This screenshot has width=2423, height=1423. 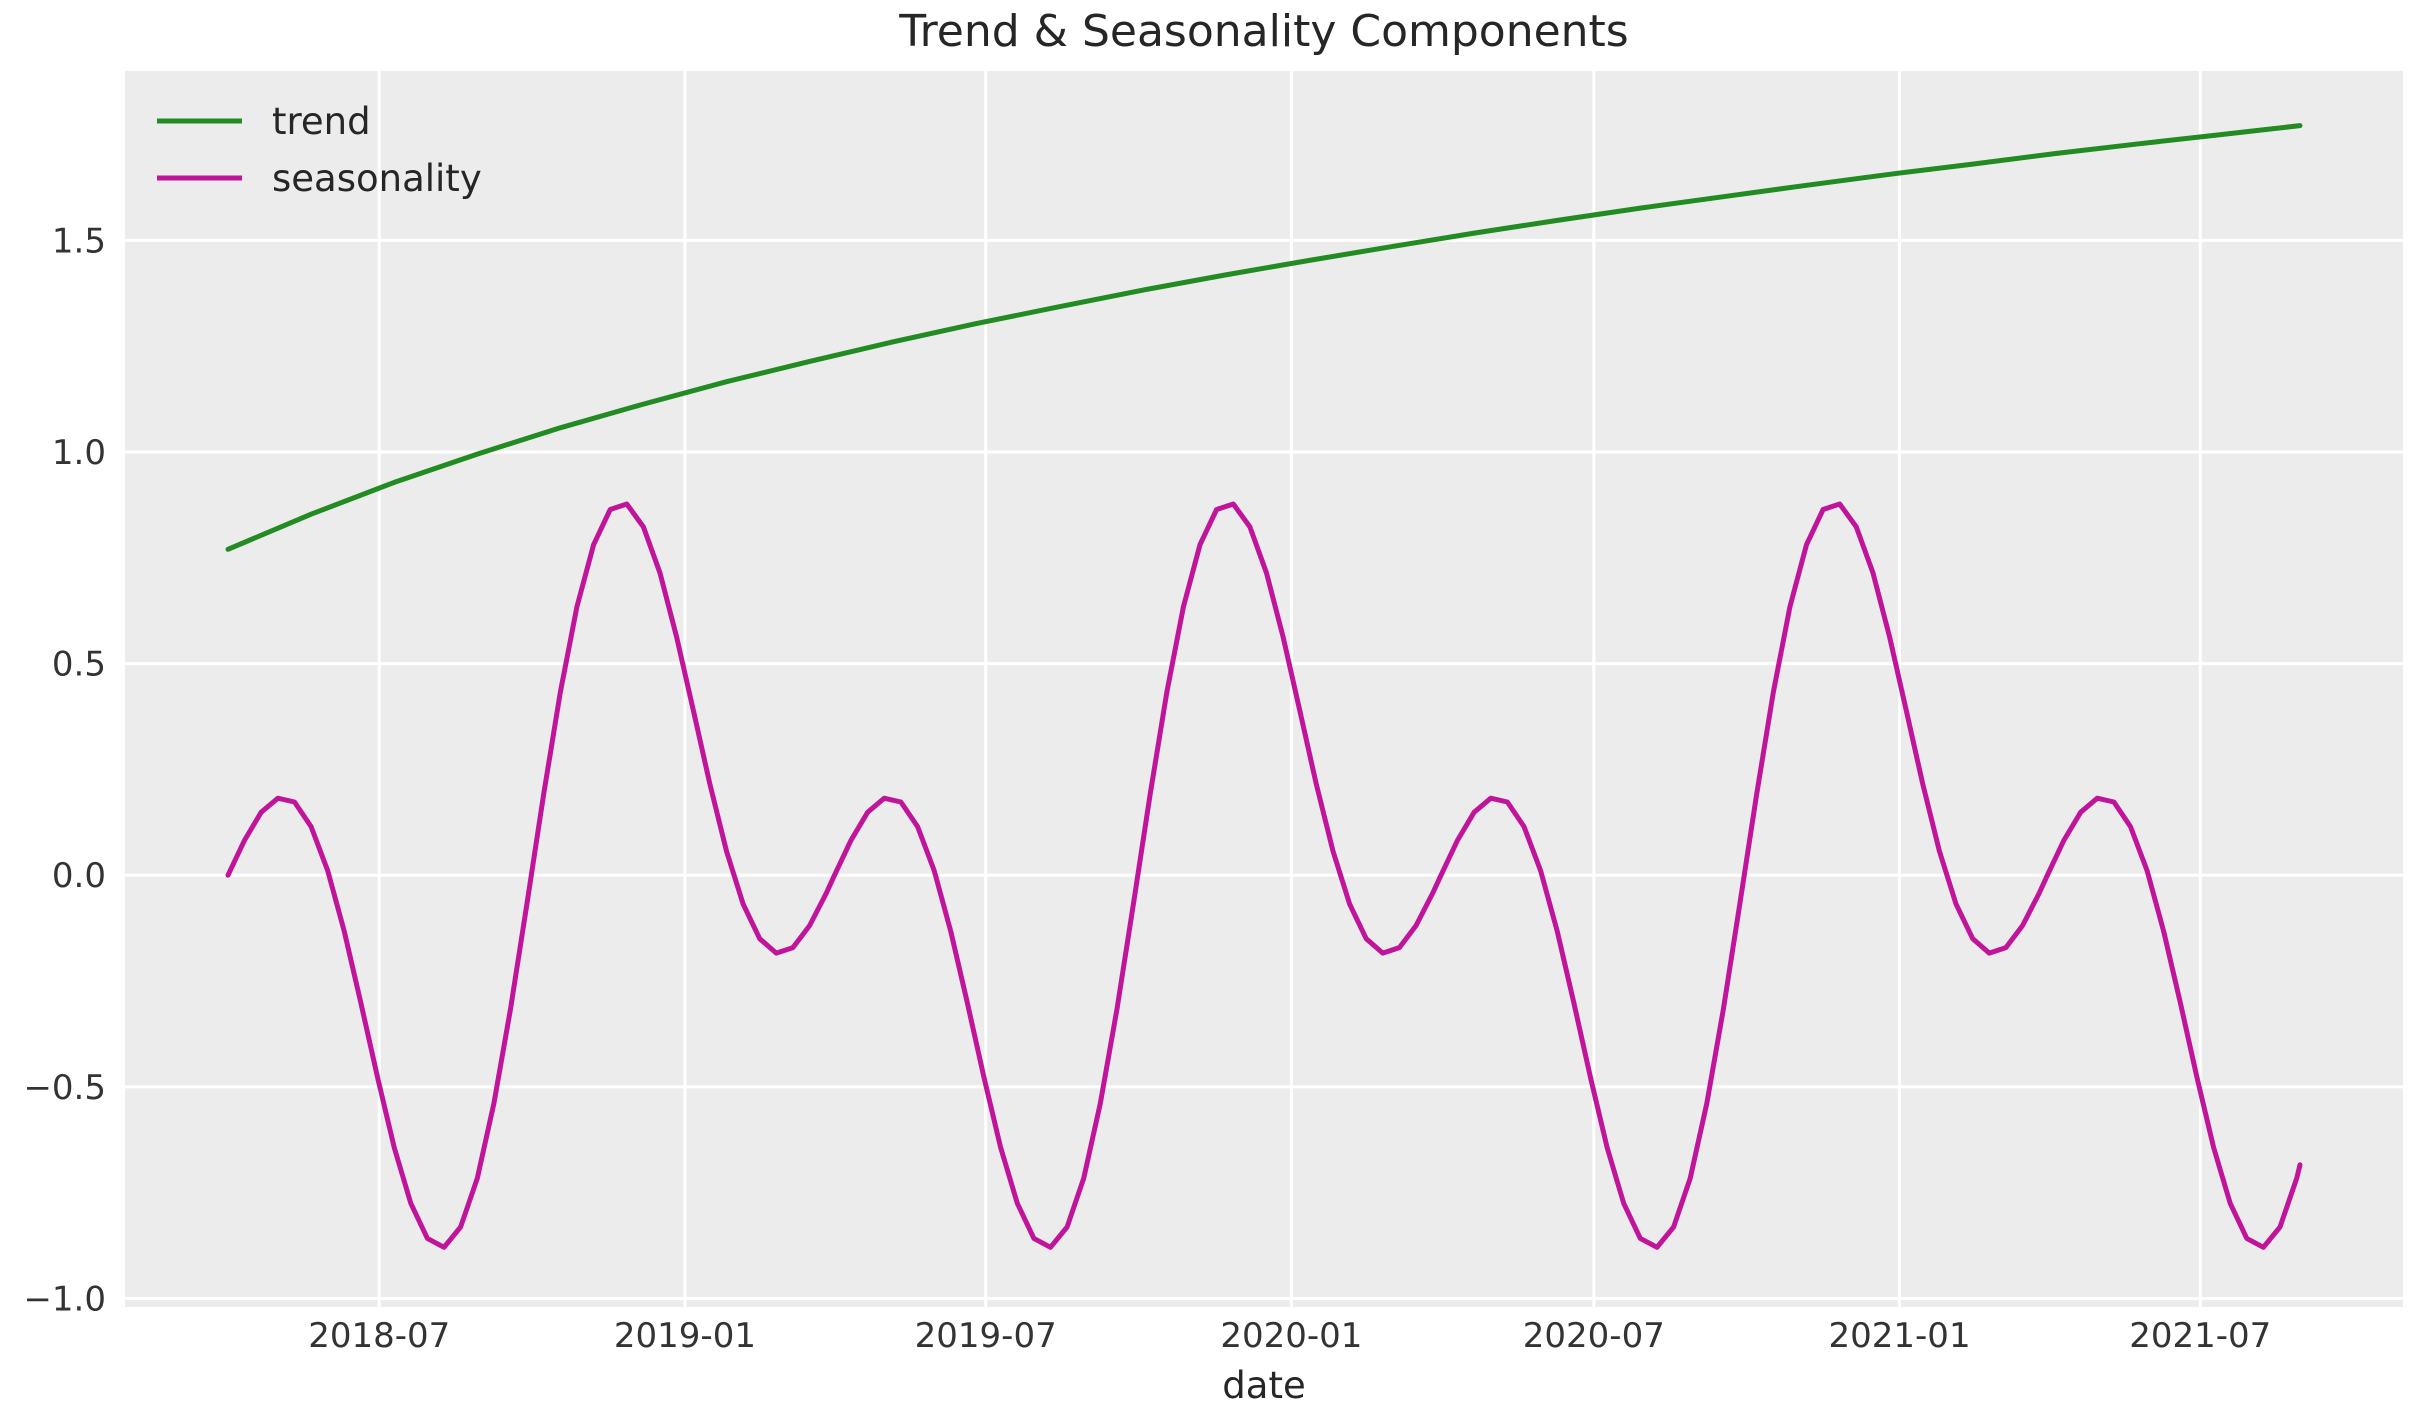 I want to click on x-tick-label: 2019-01, so click(x=685, y=1336).